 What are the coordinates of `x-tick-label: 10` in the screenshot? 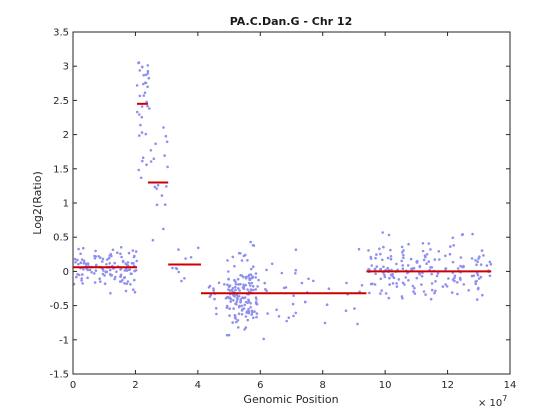 It's located at (385, 385).